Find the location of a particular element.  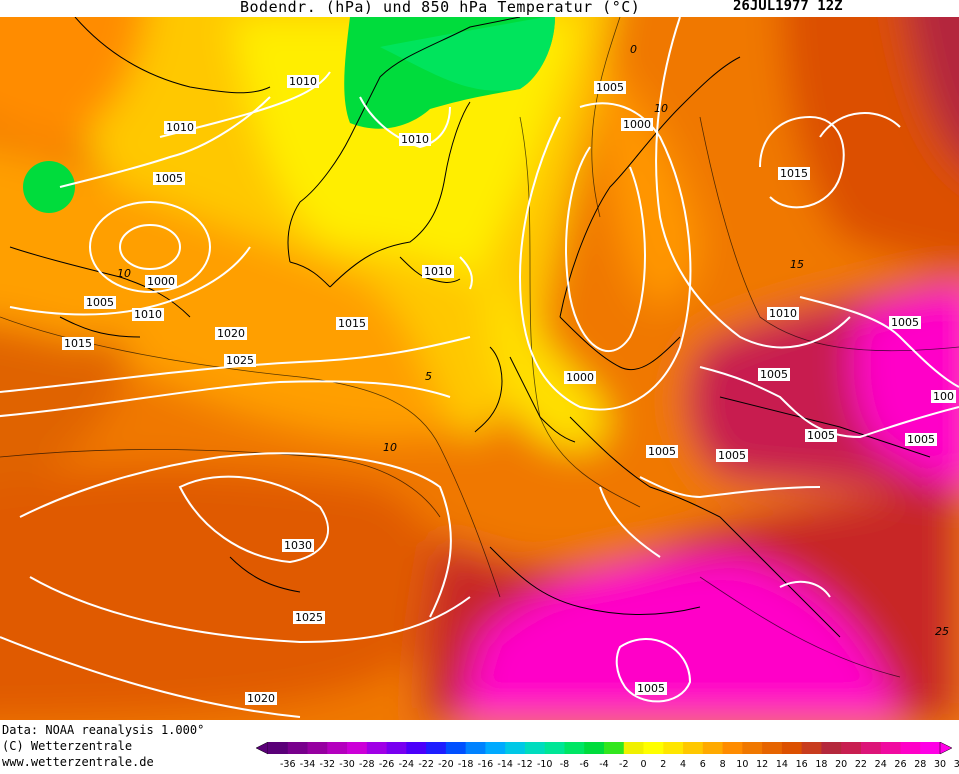

legend-tick-label: 2 is located at coordinates (663, 764).